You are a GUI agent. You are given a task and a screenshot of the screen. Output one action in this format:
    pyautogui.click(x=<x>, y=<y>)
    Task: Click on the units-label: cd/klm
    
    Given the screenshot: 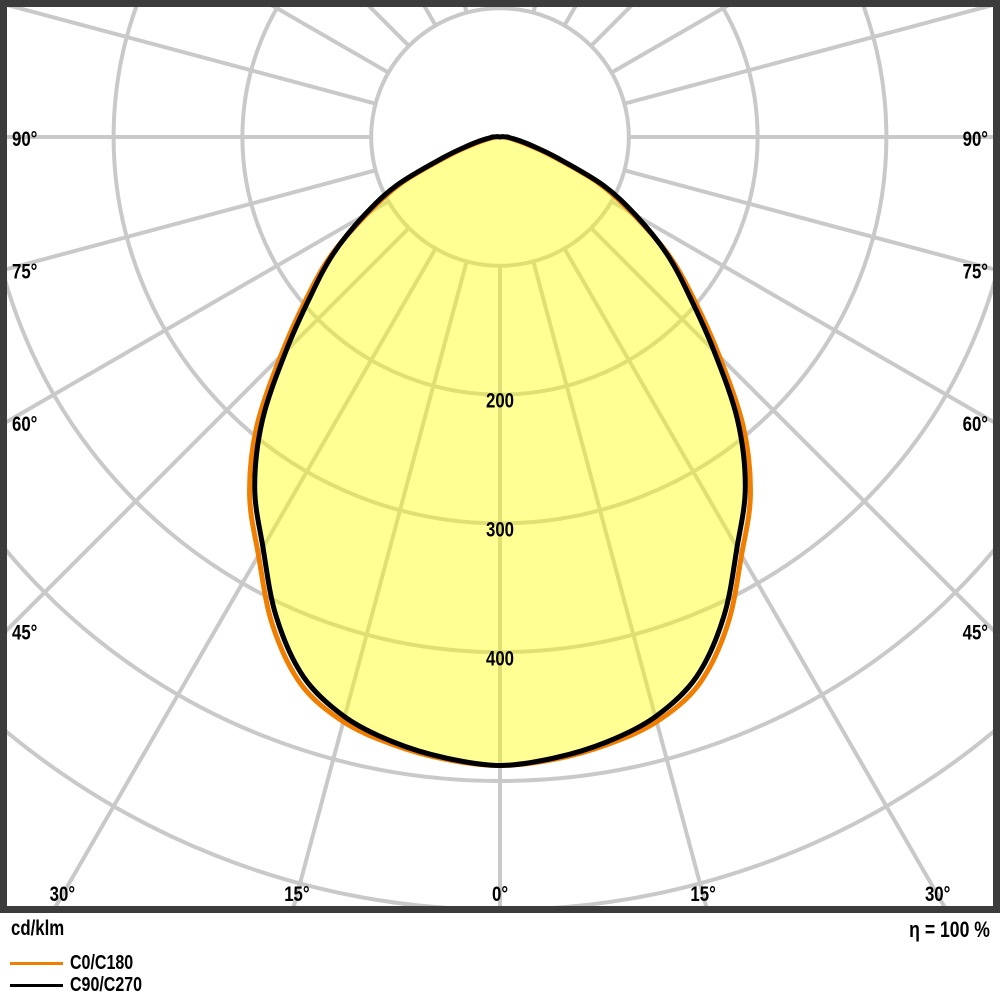 What is the action you would take?
    pyautogui.click(x=44, y=929)
    